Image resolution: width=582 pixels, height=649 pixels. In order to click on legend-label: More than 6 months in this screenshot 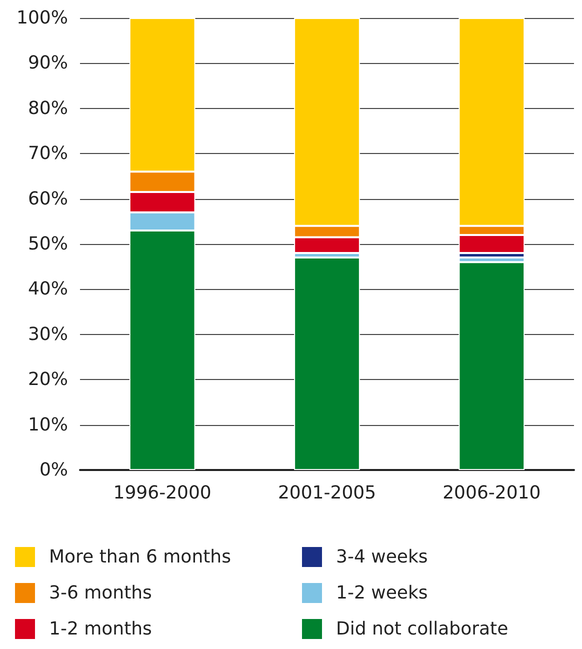, I will do `click(140, 557)`.